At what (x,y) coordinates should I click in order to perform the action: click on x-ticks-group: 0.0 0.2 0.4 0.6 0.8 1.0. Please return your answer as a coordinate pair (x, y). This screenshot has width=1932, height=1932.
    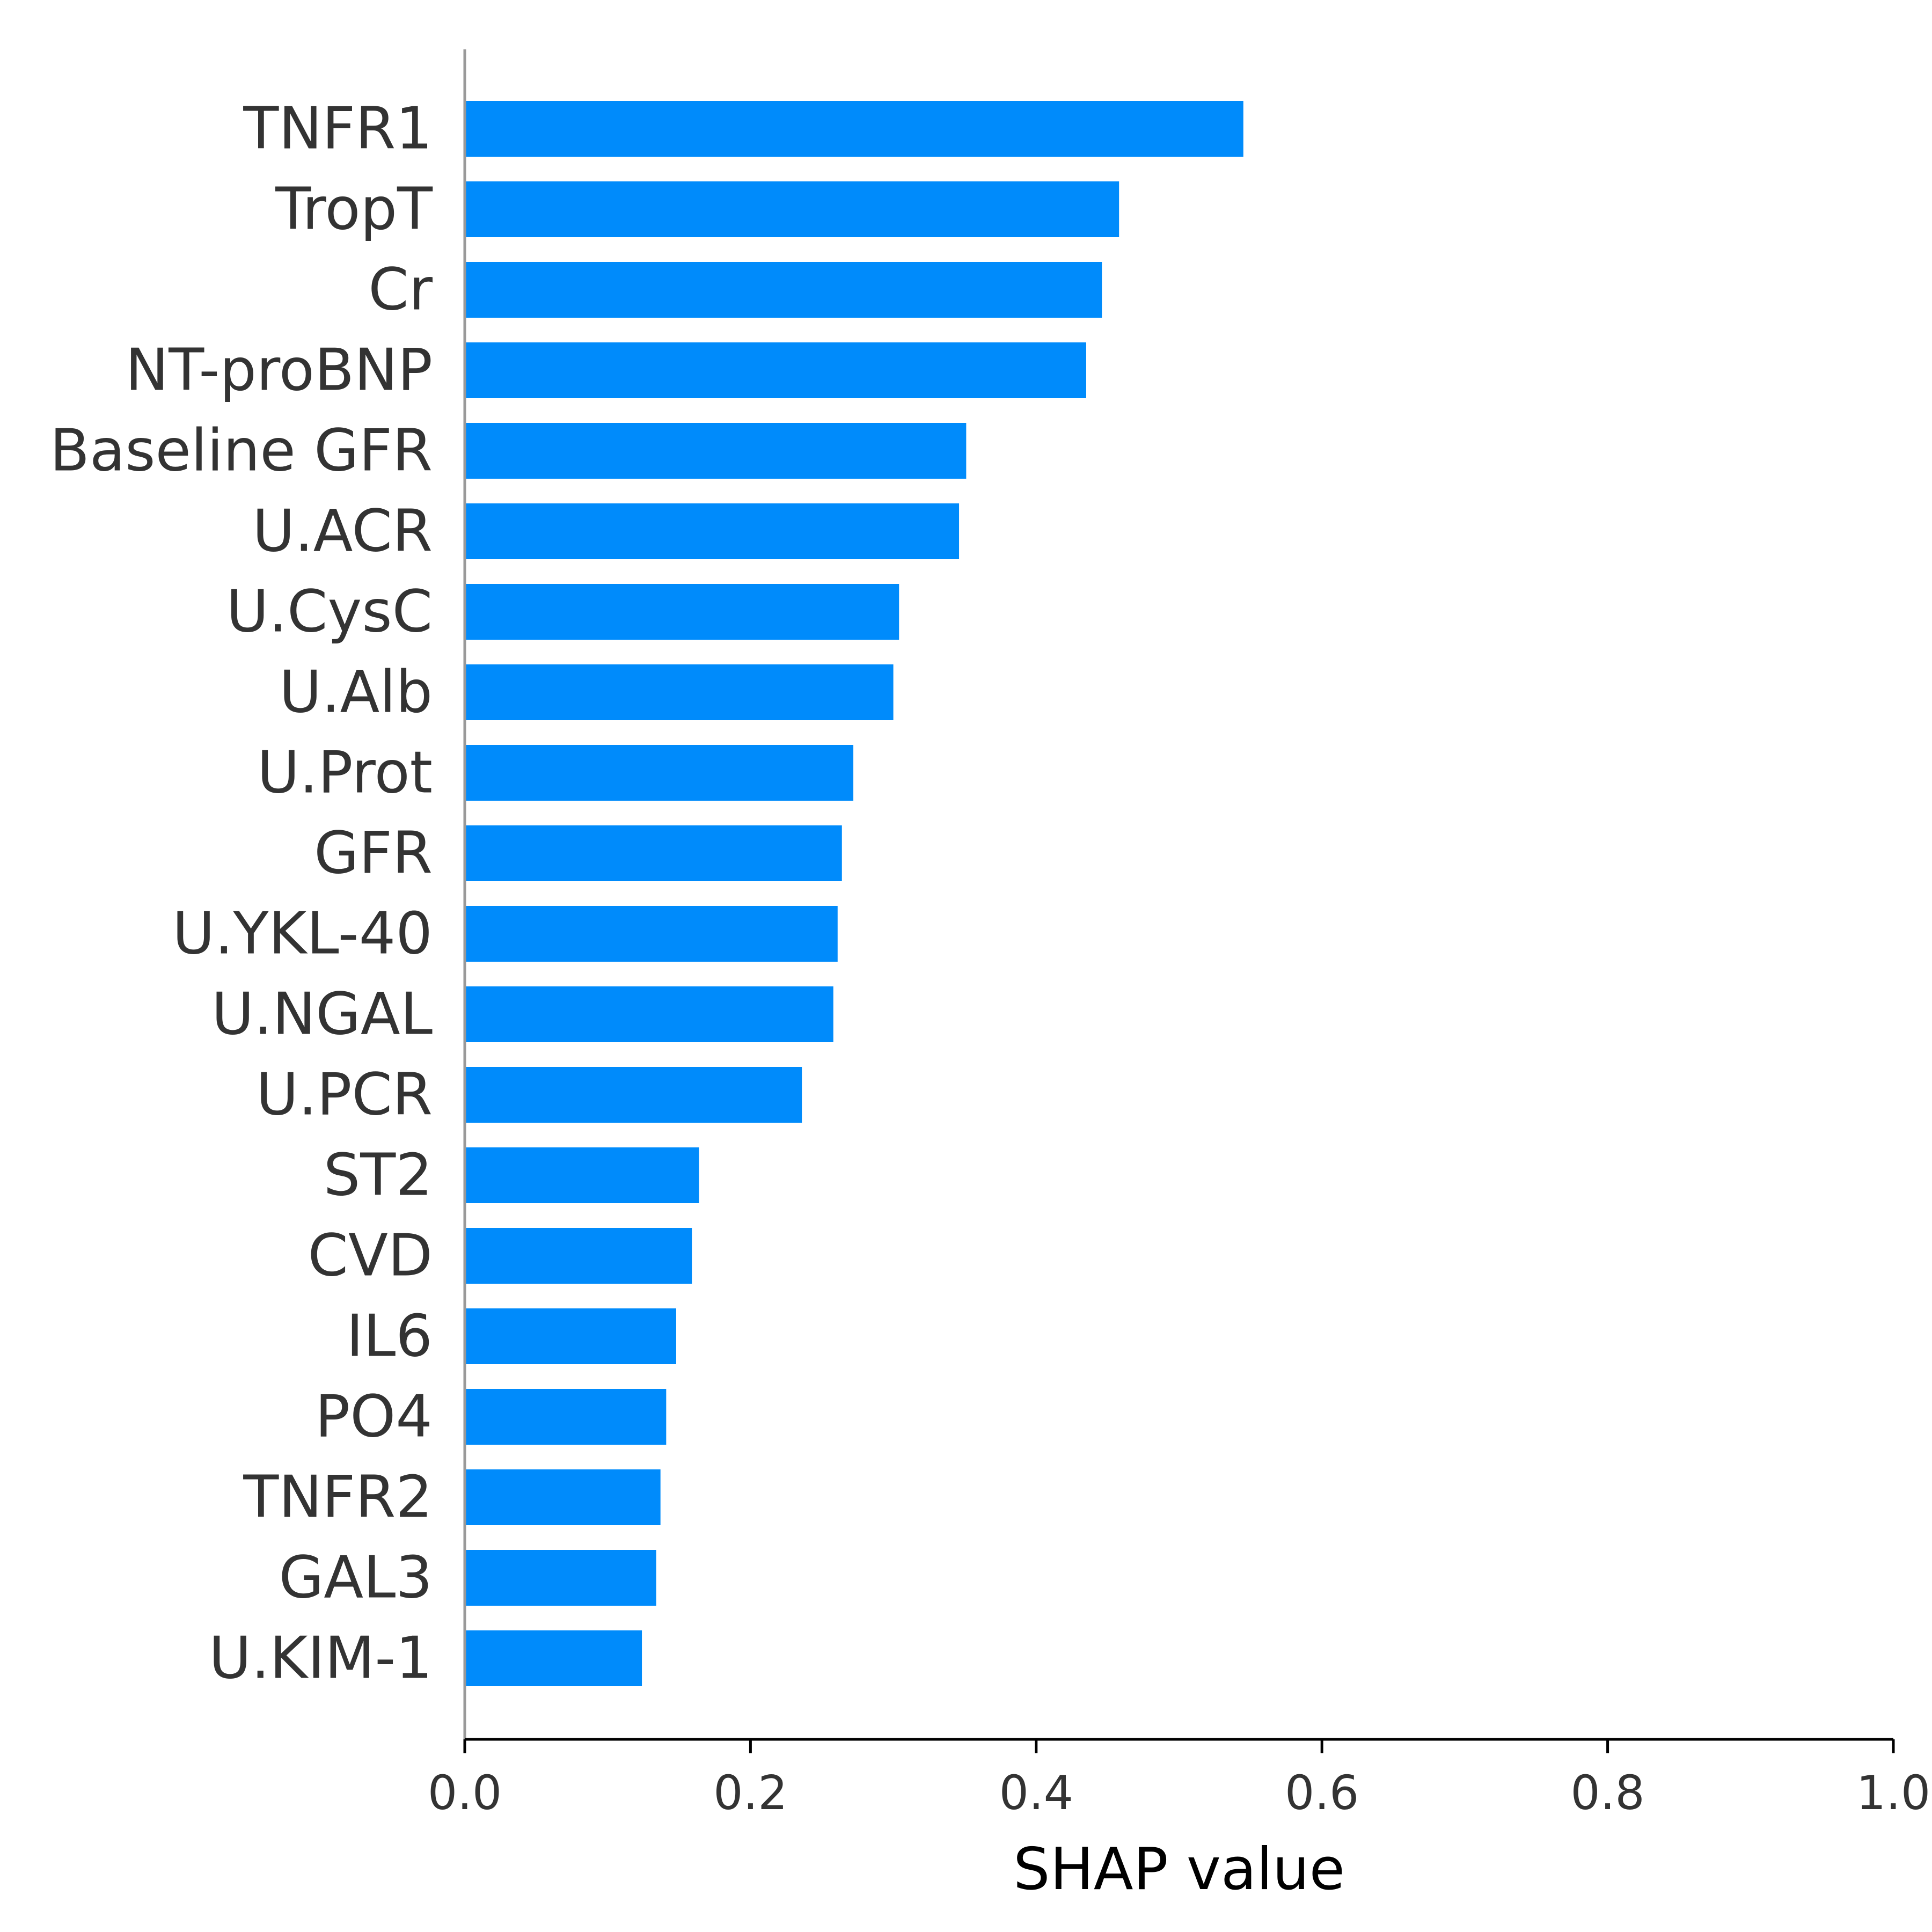
    Looking at the image, I should click on (1179, 1779).